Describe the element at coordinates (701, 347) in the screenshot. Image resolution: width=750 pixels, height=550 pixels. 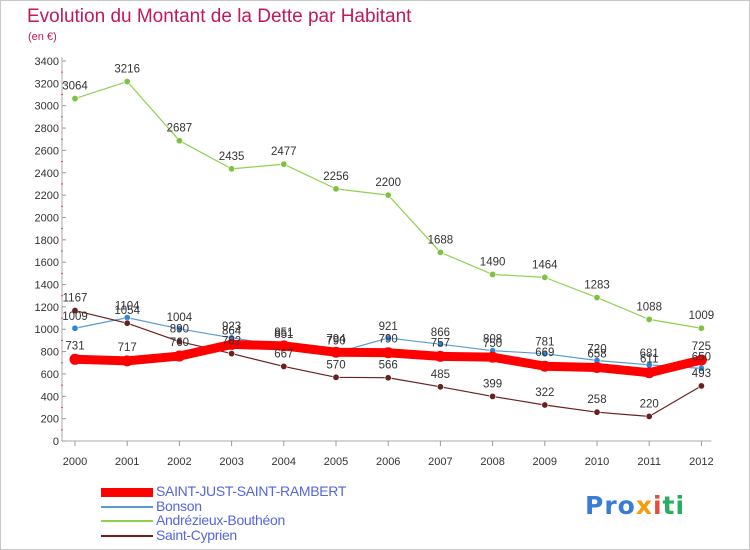
I see `data-label: 725` at that location.